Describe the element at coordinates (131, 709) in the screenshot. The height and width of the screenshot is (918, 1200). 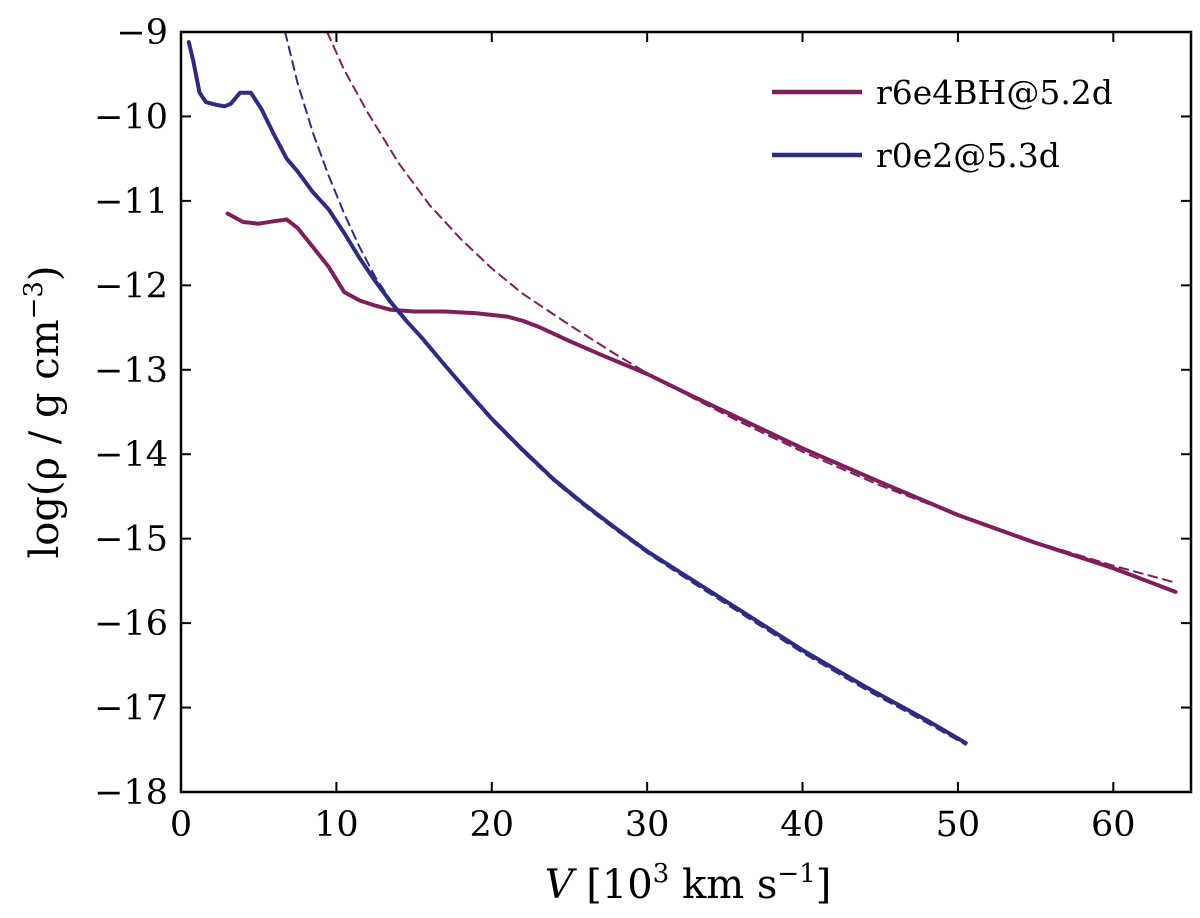
I see `y-tick-label: −17` at that location.